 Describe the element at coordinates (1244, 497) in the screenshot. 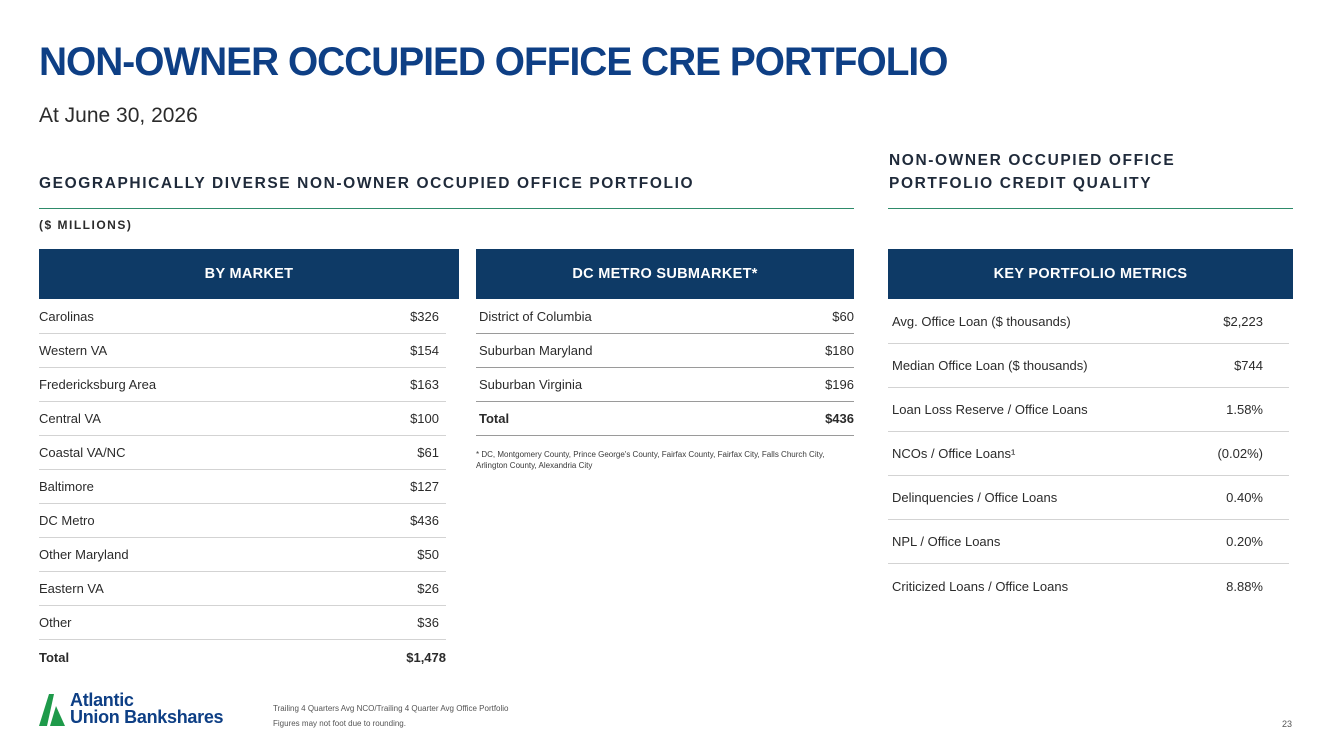

I see `row-value: 0.40%` at that location.